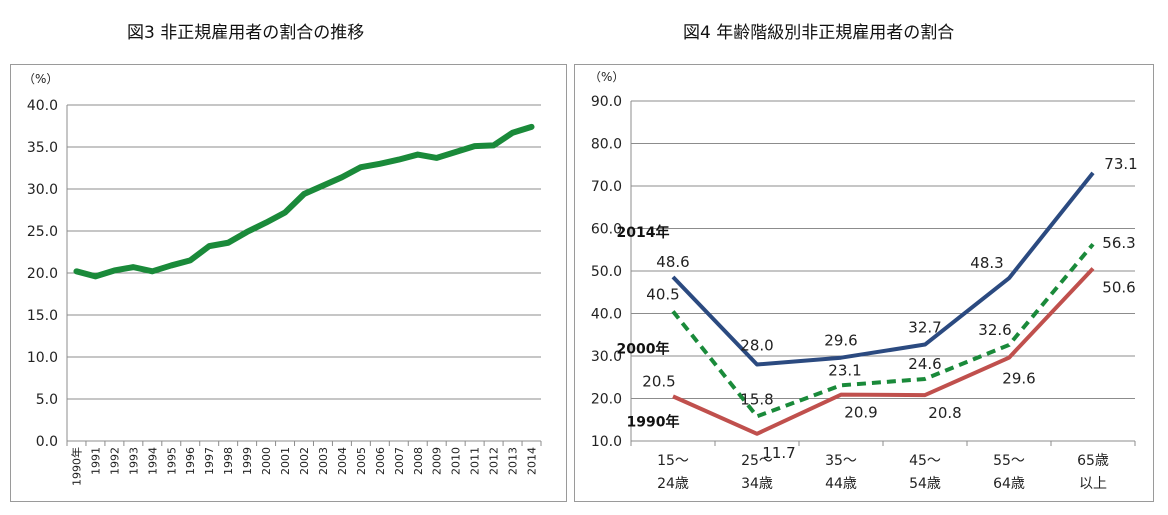  I want to click on x-tick-label: 2011, so click(475, 461).